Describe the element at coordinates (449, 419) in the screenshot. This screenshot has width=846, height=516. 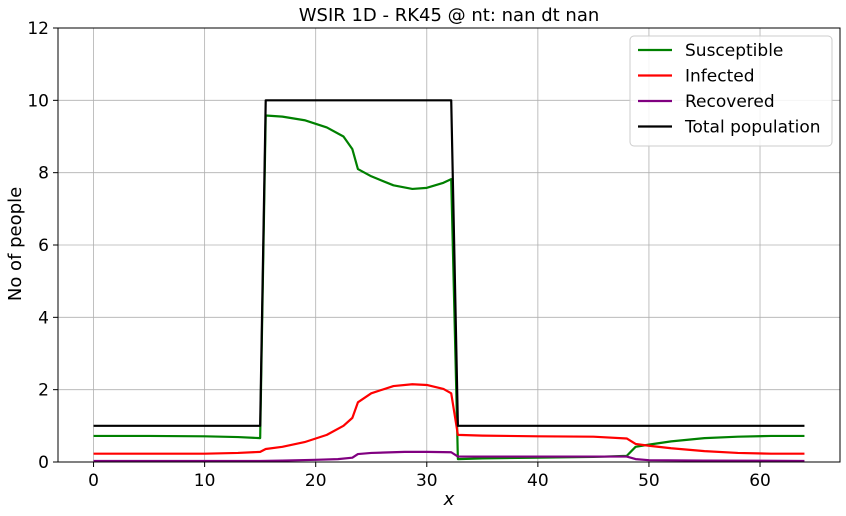
I see `series-line-infected` at that location.